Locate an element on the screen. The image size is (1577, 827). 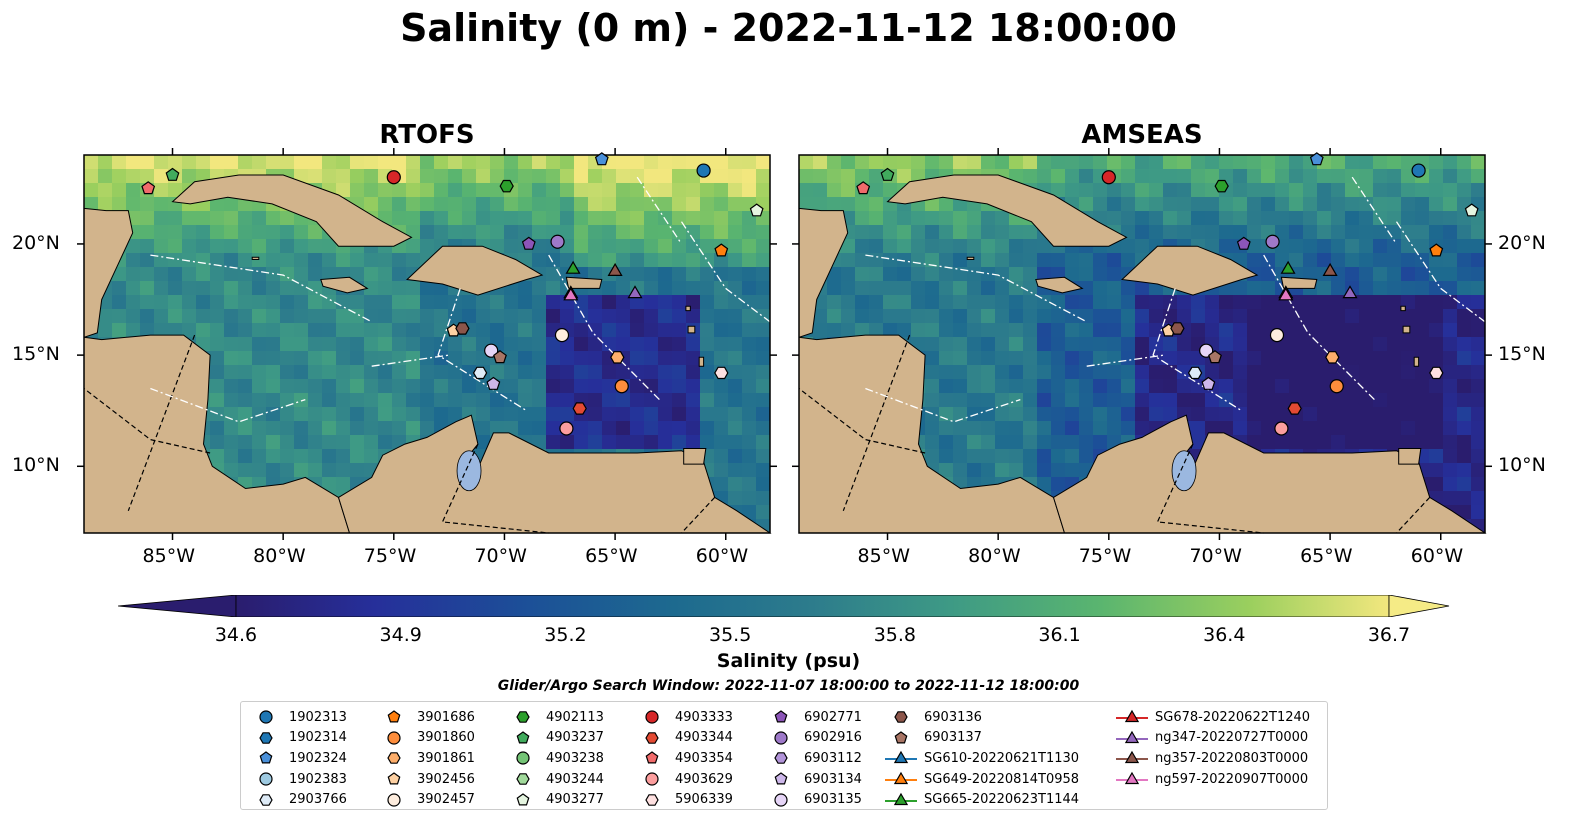
lon-tick-label: 70°W is located at coordinates (500, 556).